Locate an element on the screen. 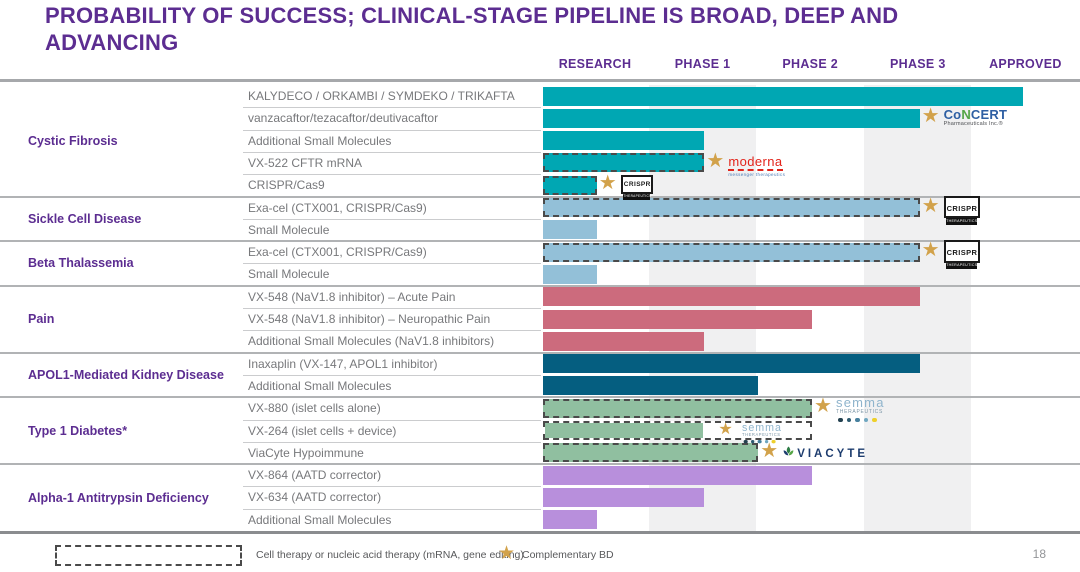 The width and height of the screenshot is (1080, 572). concert-logo-part: N is located at coordinates (966, 115).